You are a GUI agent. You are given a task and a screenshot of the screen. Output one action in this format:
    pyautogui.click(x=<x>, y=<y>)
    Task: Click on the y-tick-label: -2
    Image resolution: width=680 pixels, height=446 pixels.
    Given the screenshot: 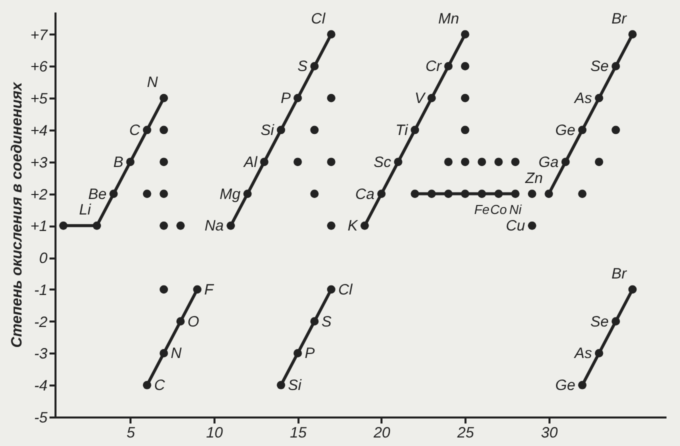 What is the action you would take?
    pyautogui.click(x=41, y=322)
    